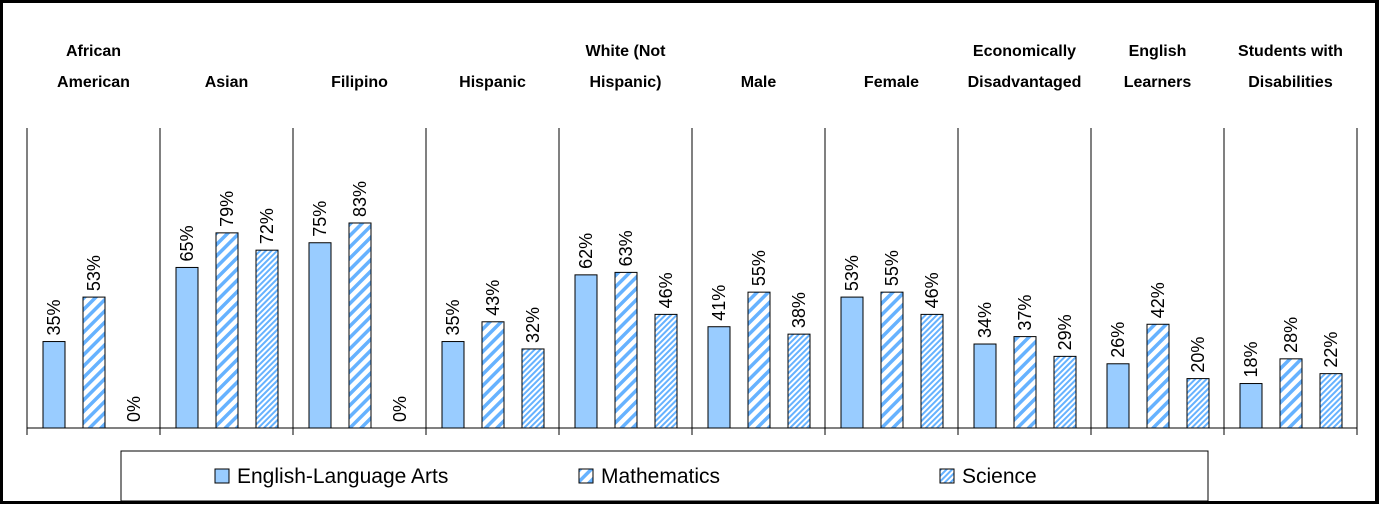 This screenshot has width=1380, height=506. I want to click on data-label-science-english-learners: 20%, so click(1198, 355).